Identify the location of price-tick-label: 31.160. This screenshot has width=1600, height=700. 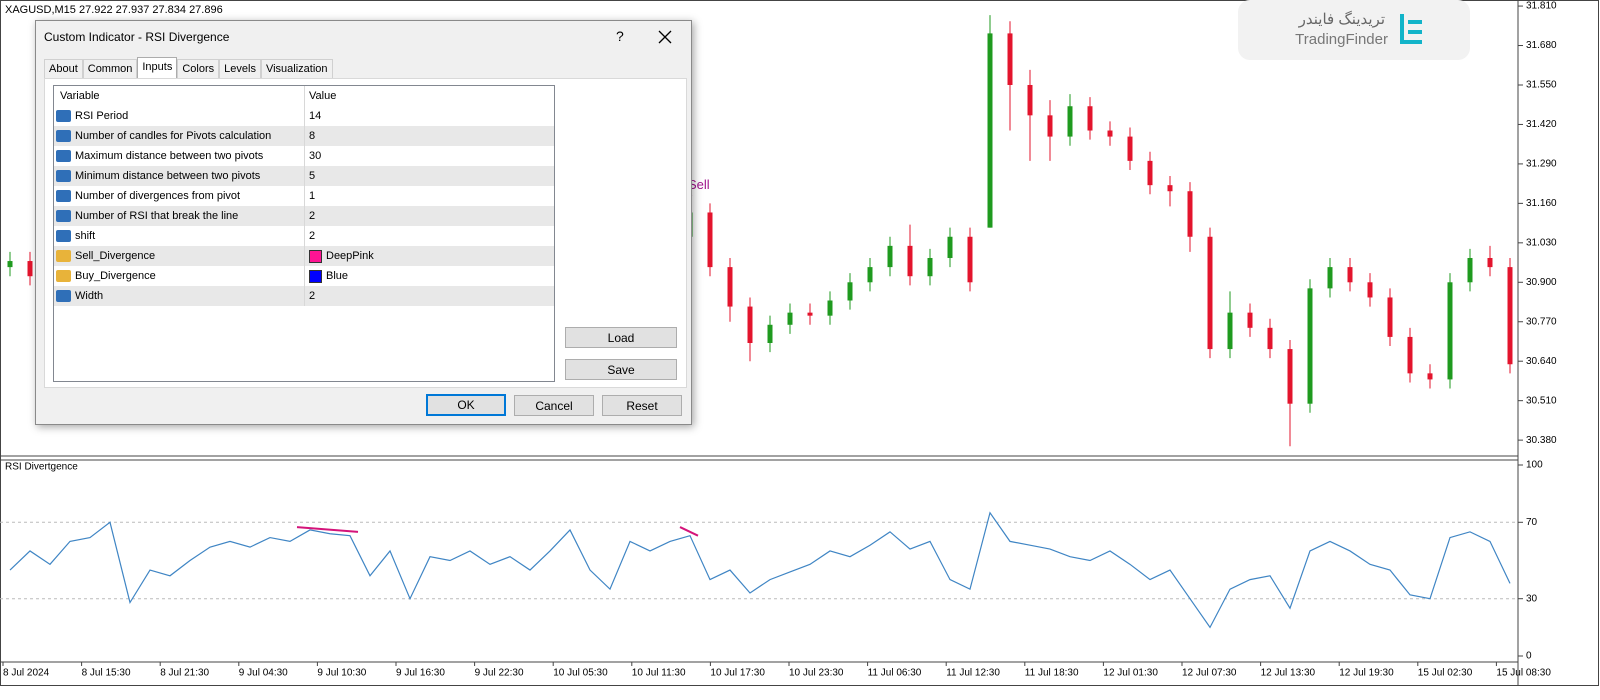
(1541, 203).